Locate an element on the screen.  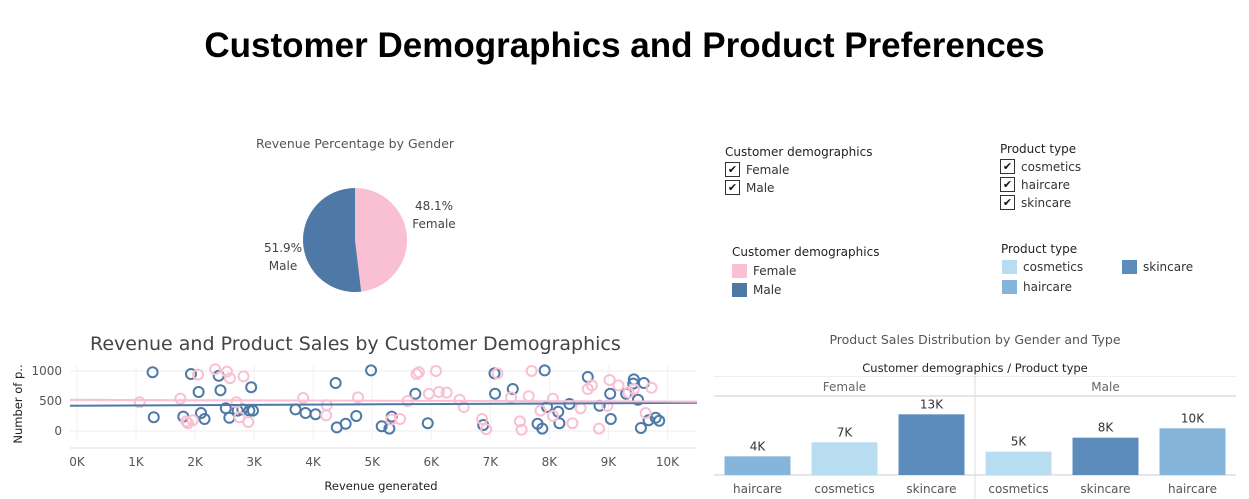
pie-slice-female is located at coordinates (381, 240).